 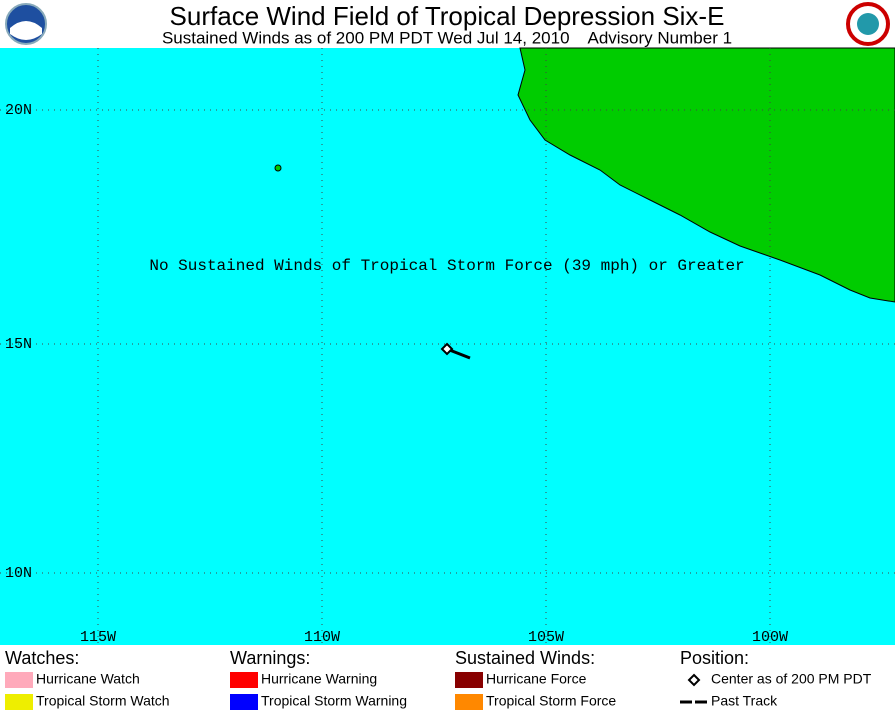 What do you see at coordinates (18, 110) in the screenshot?
I see `lat-label: 20N` at bounding box center [18, 110].